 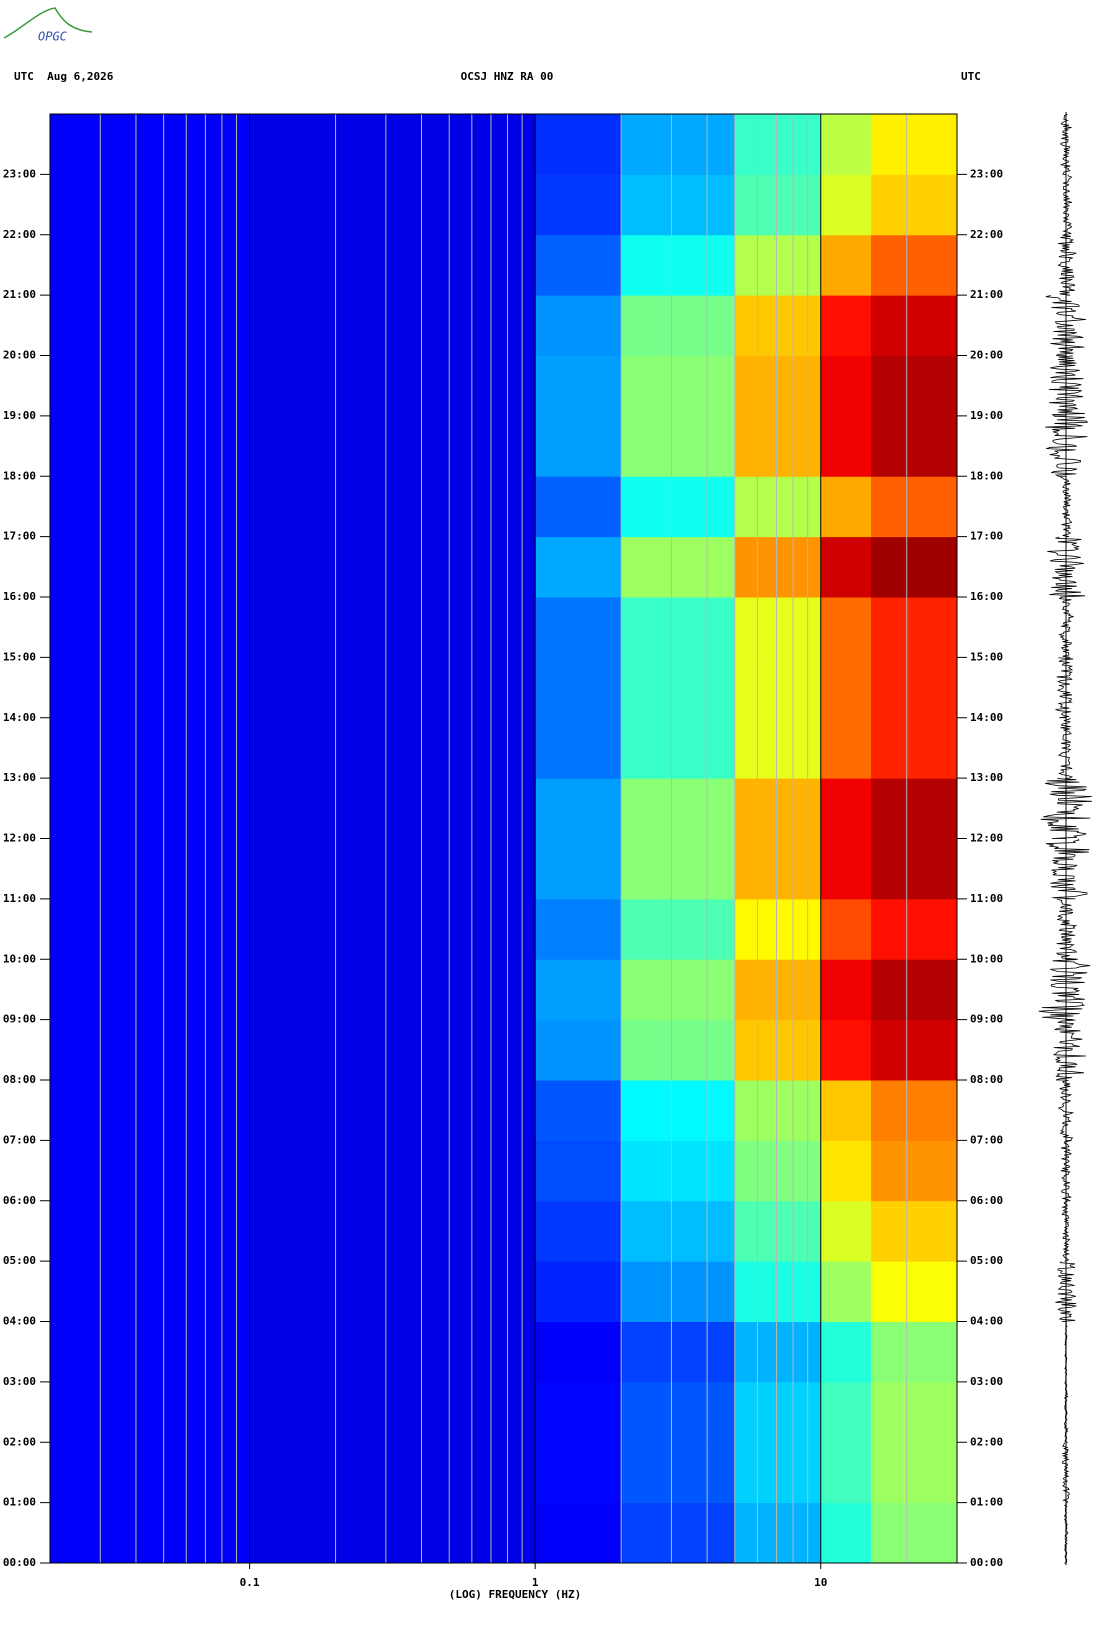 I want to click on y-tick-label: 10:00, so click(x=19, y=958).